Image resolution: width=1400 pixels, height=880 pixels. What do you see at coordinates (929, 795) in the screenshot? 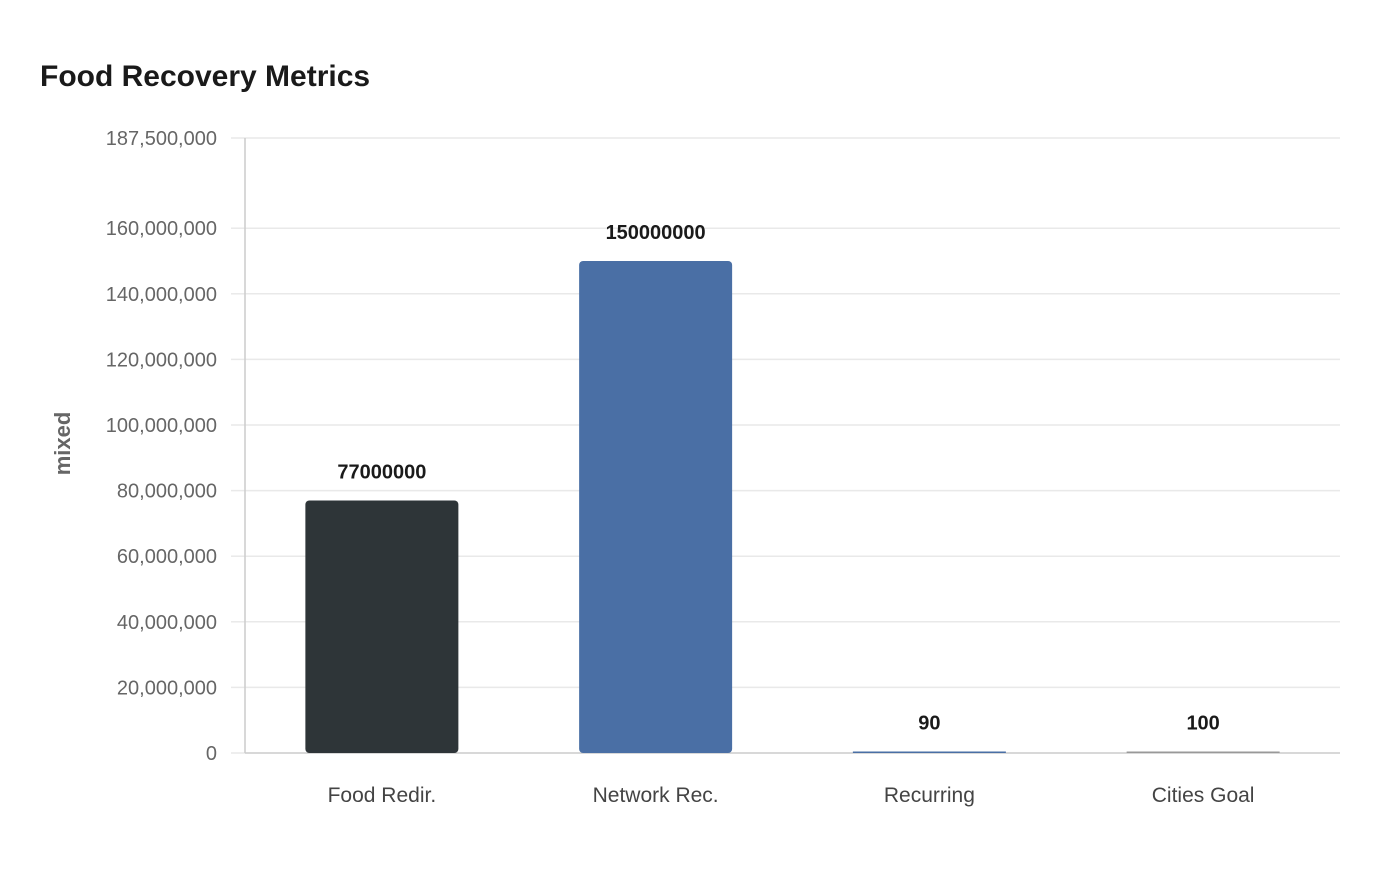
I see `x-tick-label: Recurring` at bounding box center [929, 795].